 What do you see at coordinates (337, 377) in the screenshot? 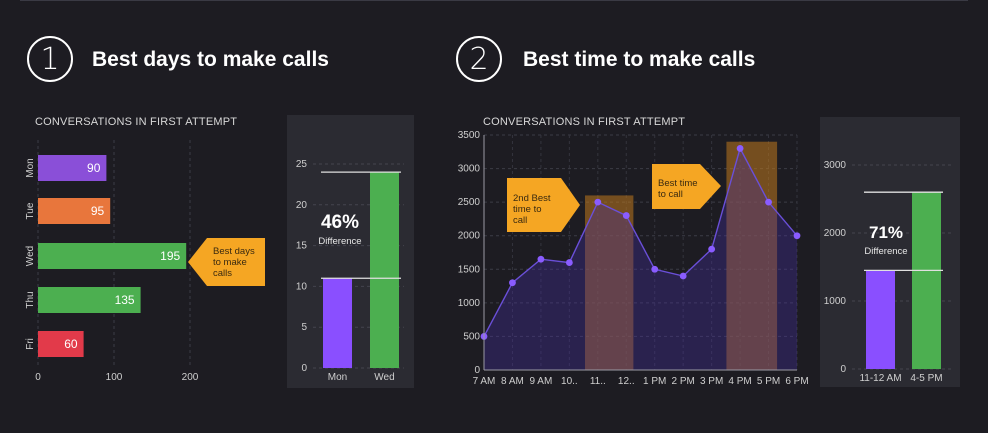
I see `x-tick-label: Mon` at bounding box center [337, 377].